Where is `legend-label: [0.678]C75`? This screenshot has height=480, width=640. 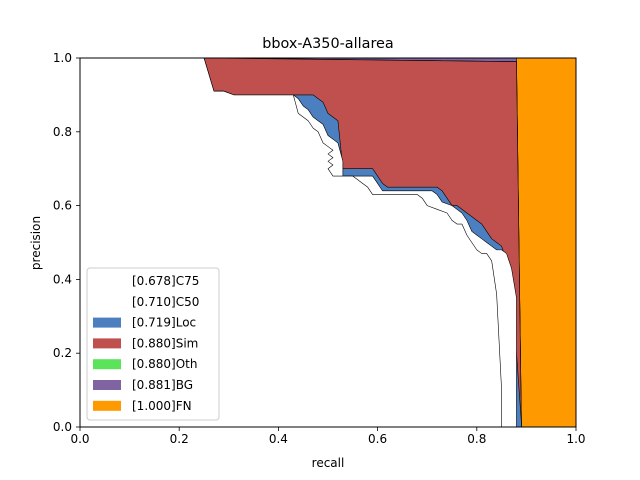 legend-label: [0.678]C75 is located at coordinates (165, 281).